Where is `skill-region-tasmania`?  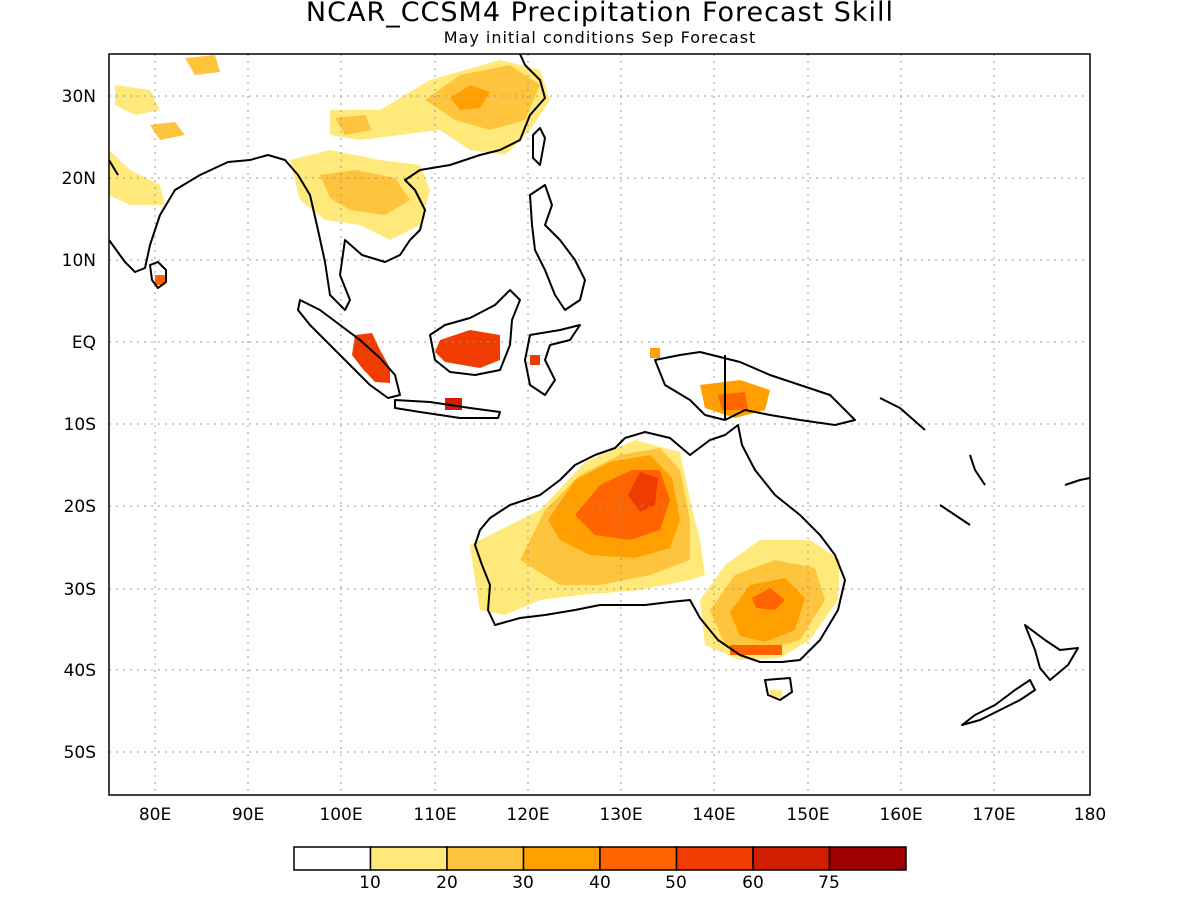 skill-region-tasmania is located at coordinates (776, 693).